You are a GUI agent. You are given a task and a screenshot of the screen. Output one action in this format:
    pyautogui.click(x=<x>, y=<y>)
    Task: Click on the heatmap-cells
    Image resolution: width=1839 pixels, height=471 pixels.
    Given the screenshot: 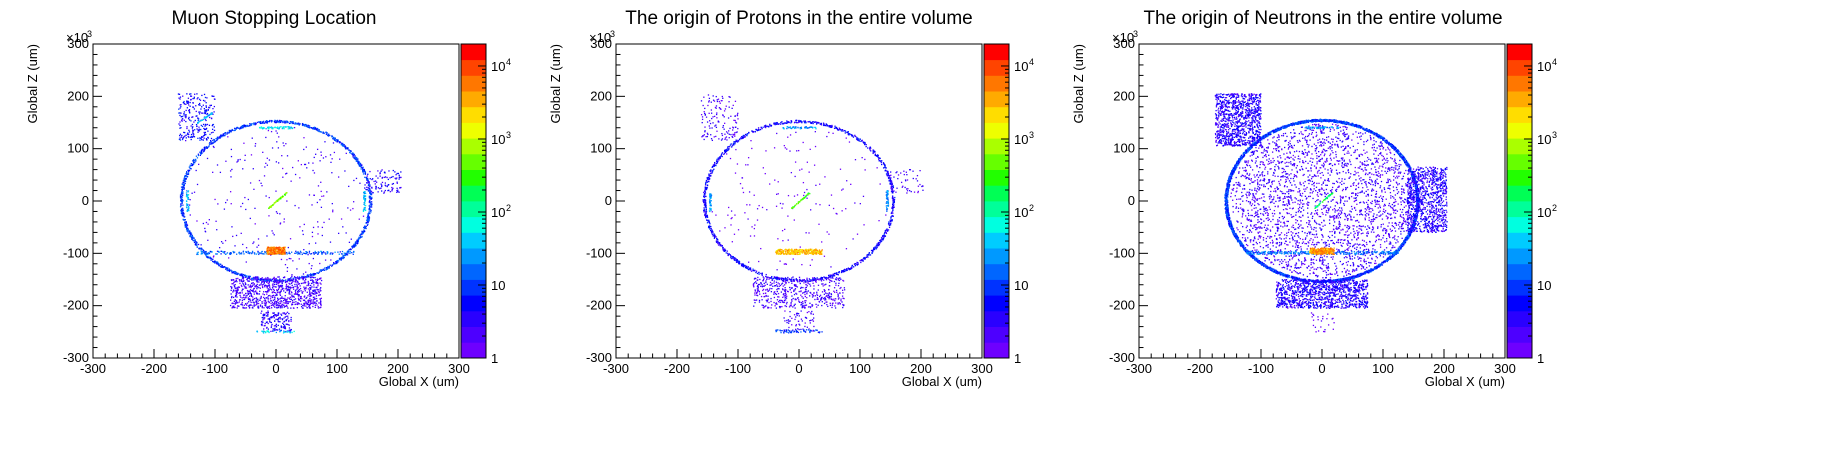 What is the action you would take?
    pyautogui.click(x=289, y=213)
    